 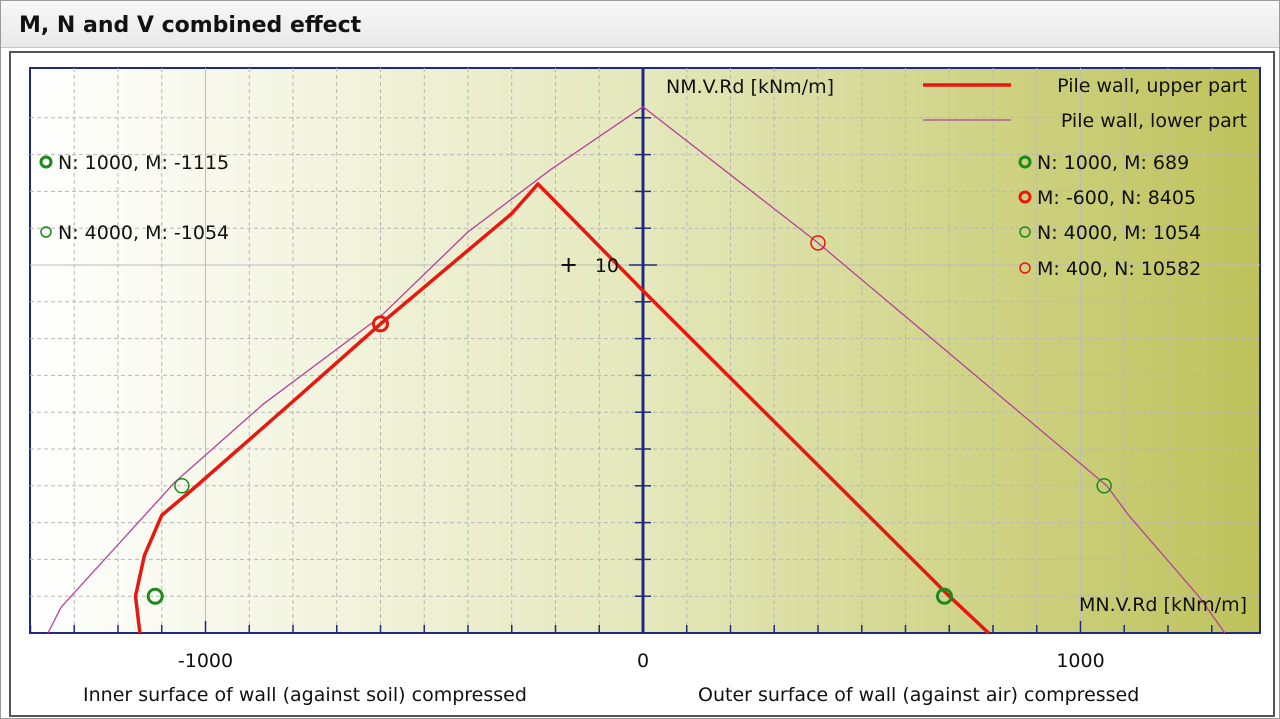 What do you see at coordinates (607, 266) in the screenshot?
I see `y-tick-label: 10` at bounding box center [607, 266].